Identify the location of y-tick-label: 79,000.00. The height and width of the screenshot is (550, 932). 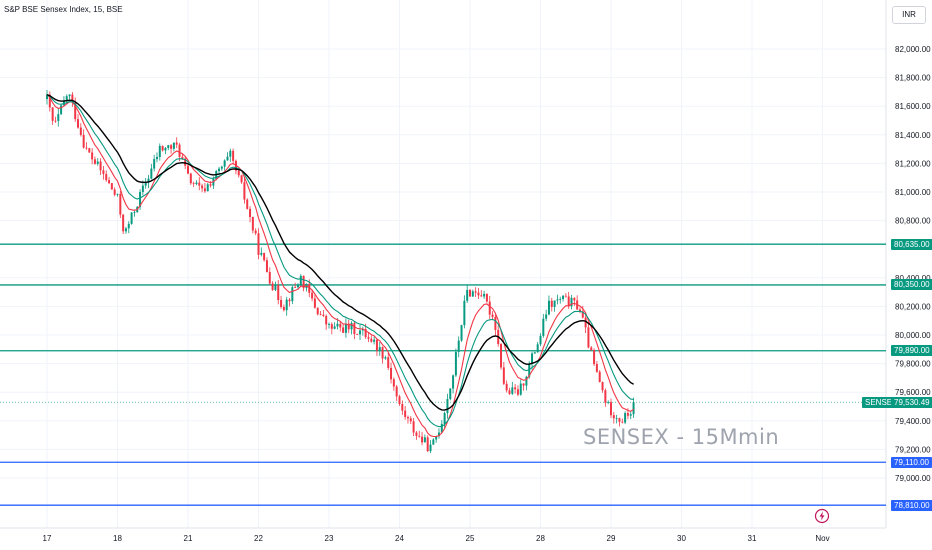
(913, 478).